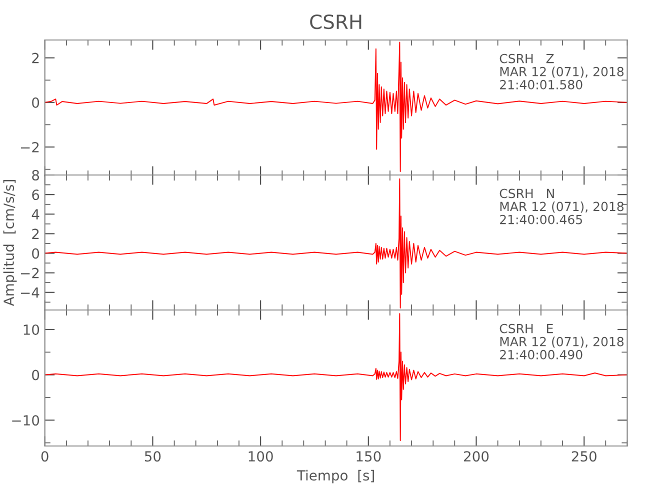  I want to click on chart-title: CSRH, so click(336, 22).